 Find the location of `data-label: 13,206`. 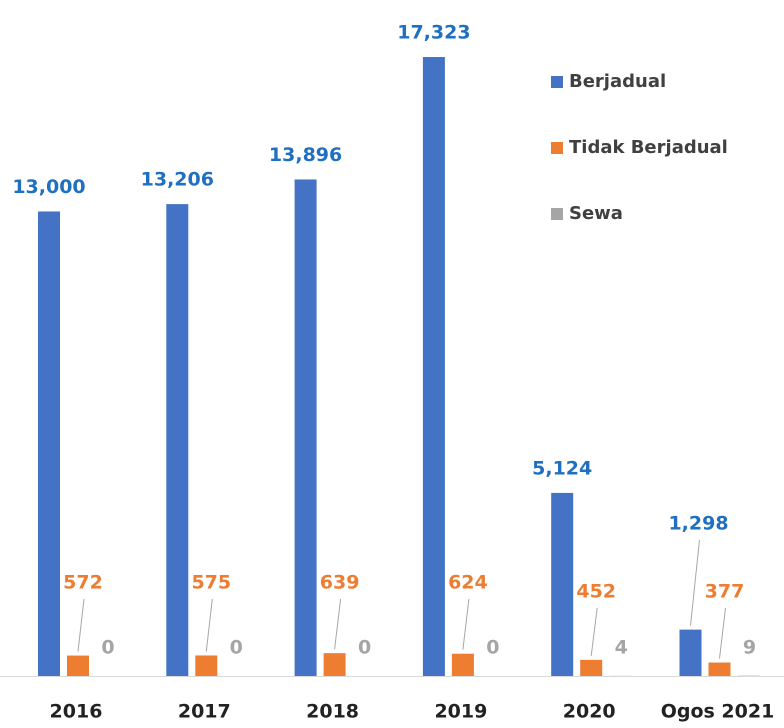

data-label: 13,206 is located at coordinates (177, 180).